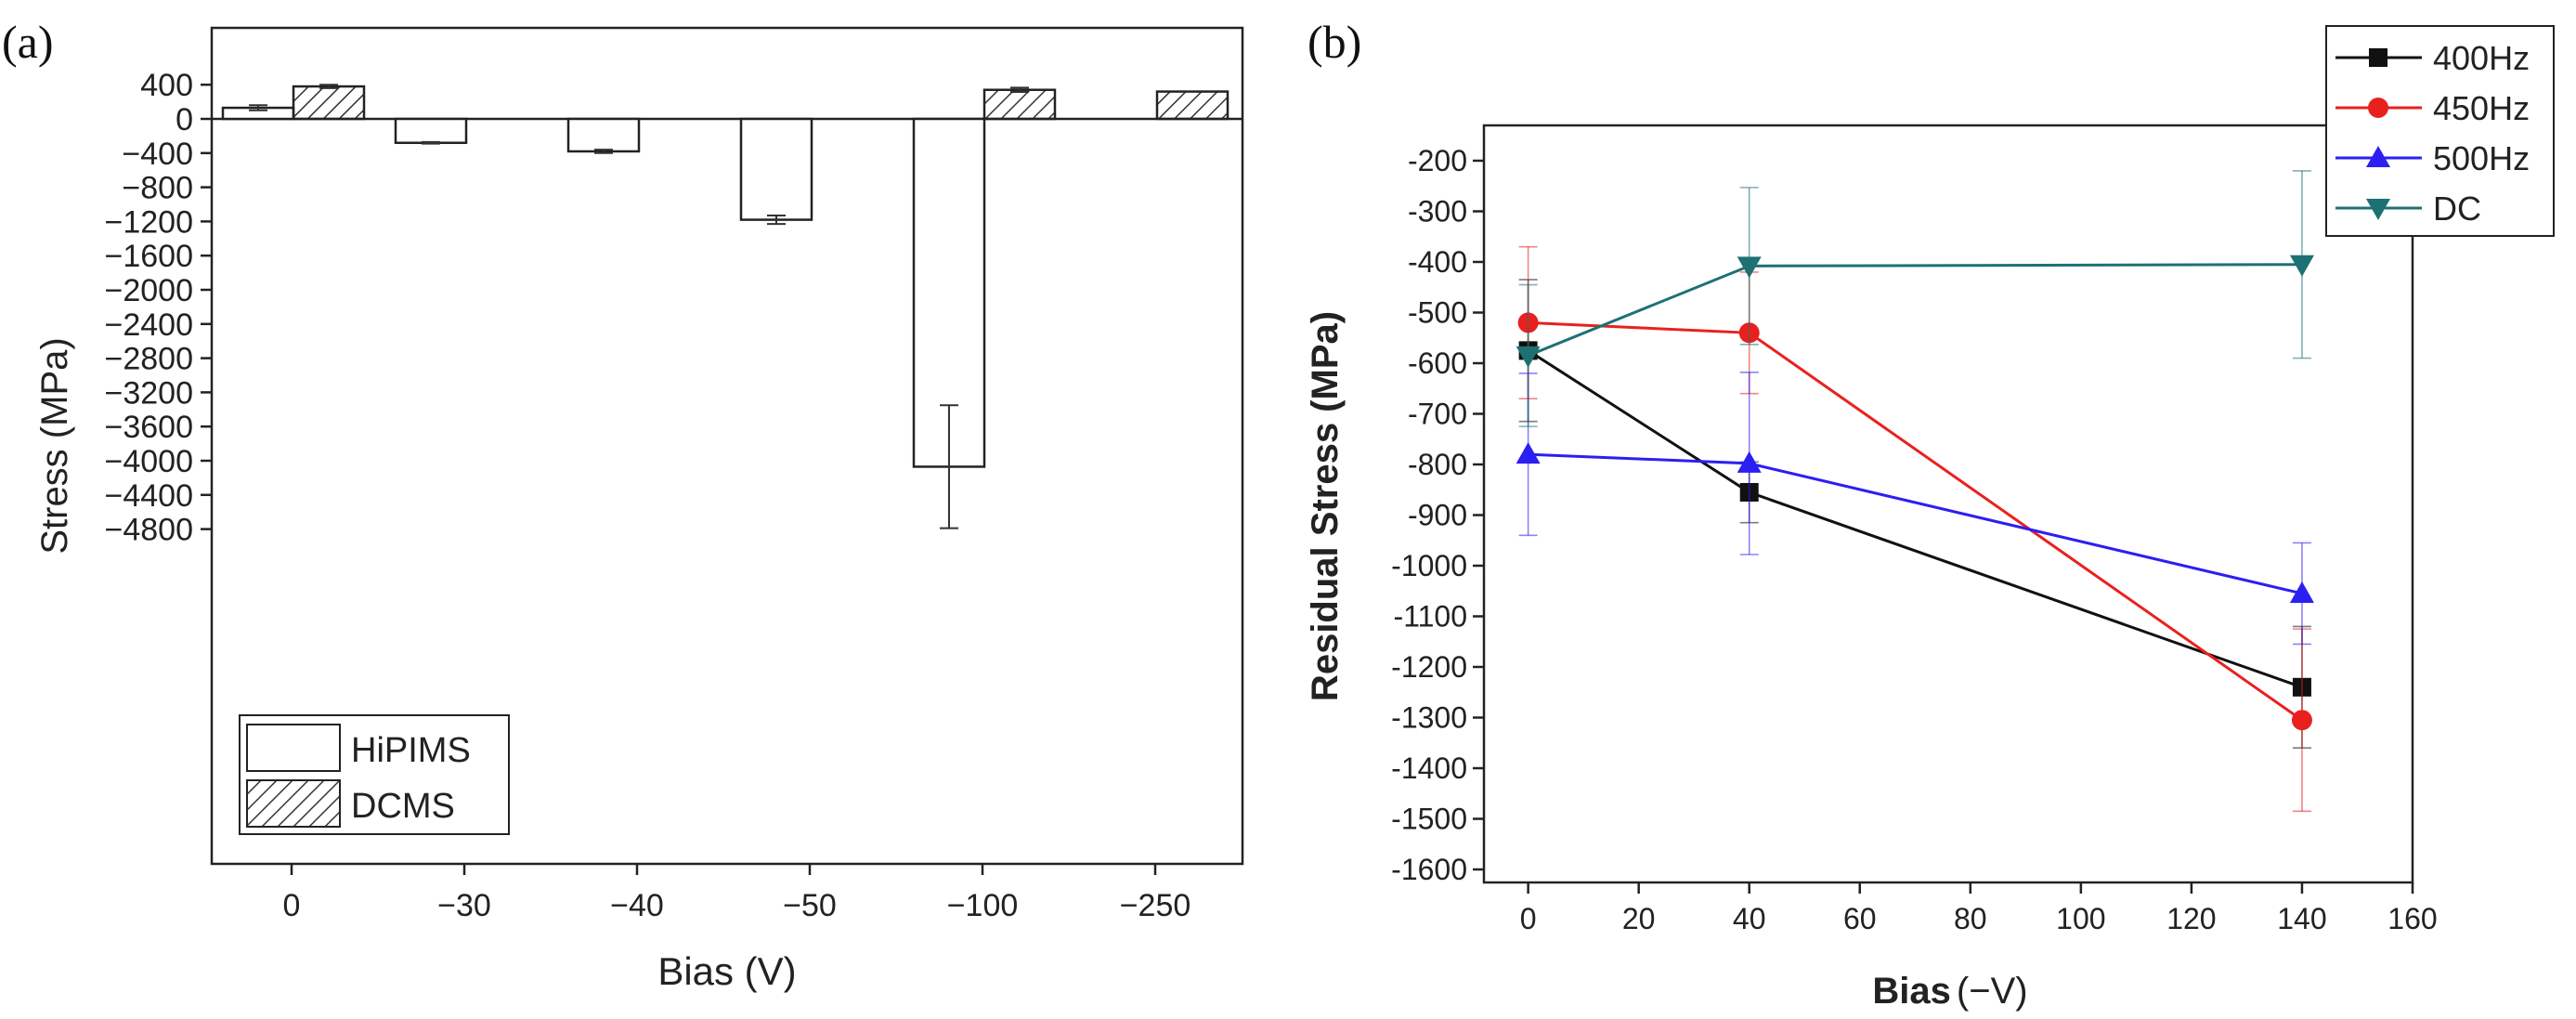  I want to click on x-tick-label: 20, so click(1639, 918).